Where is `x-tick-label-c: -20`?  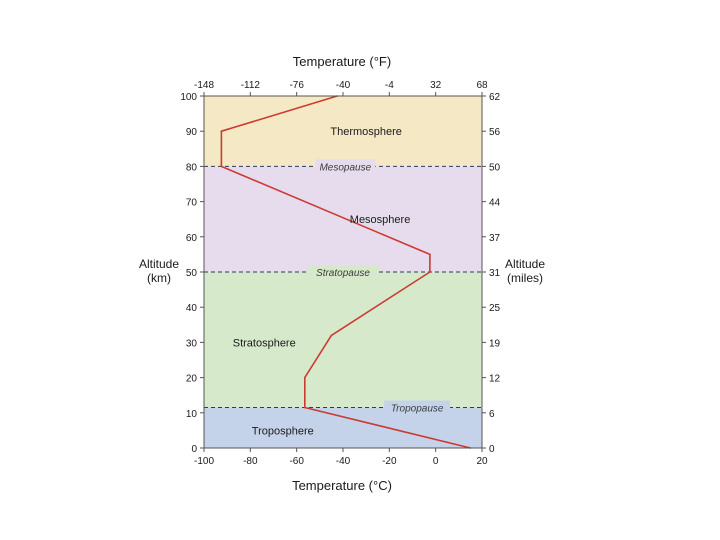 x-tick-label-c: -20 is located at coordinates (389, 461).